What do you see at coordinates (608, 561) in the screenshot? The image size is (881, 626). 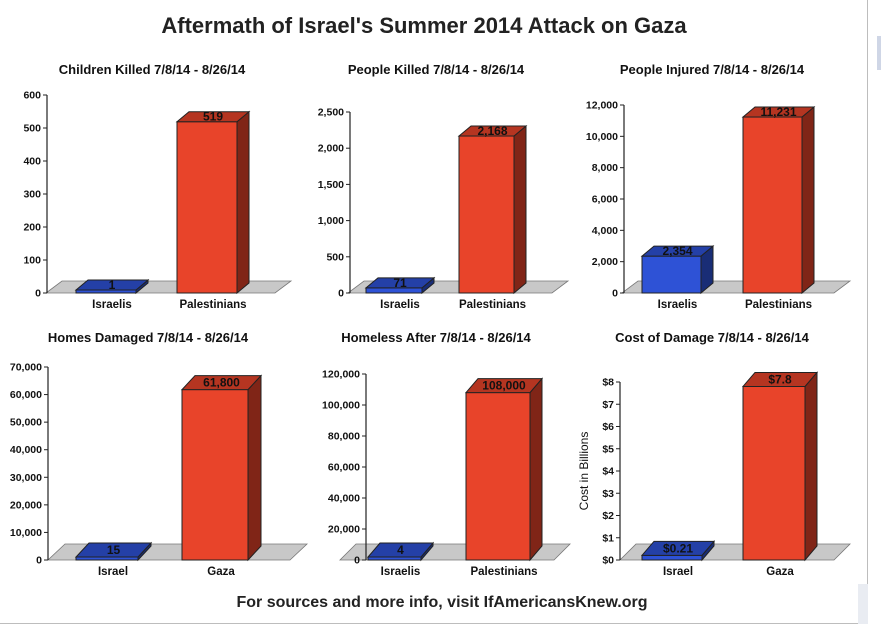 I see `y-tick-label: $0` at bounding box center [608, 561].